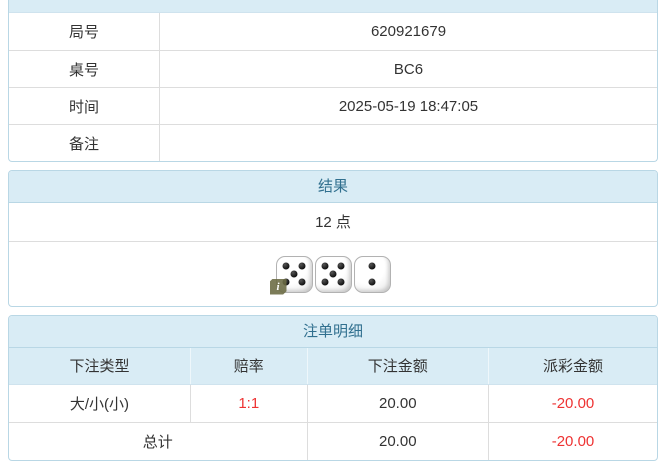 The width and height of the screenshot is (666, 464). Describe the element at coordinates (572, 403) in the screenshot. I see `bet-payout-amount: -20.00` at that location.